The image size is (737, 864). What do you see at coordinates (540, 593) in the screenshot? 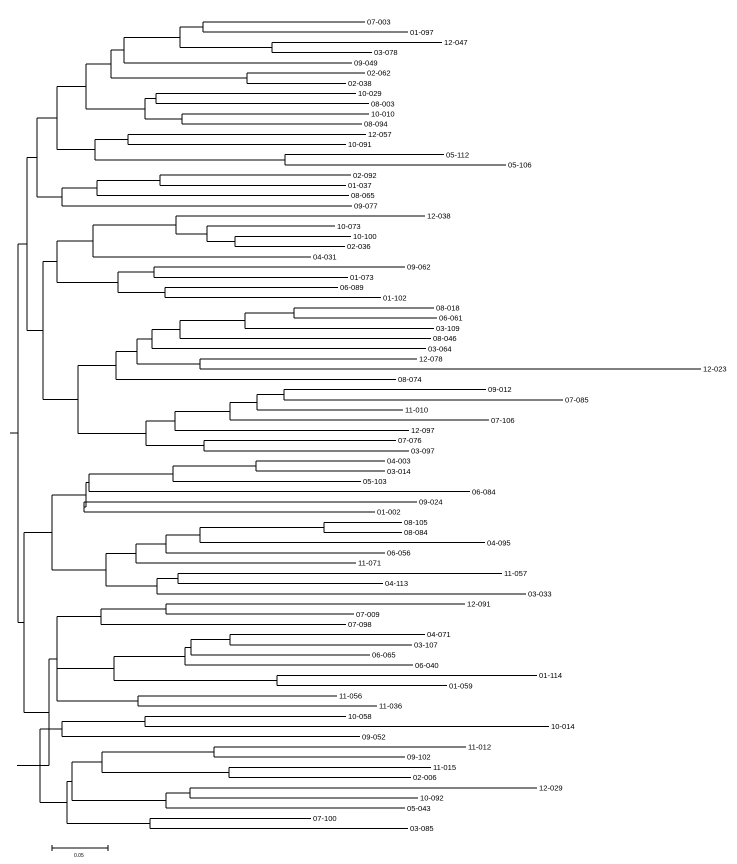
I see `leaf-label: 03-033` at bounding box center [540, 593].